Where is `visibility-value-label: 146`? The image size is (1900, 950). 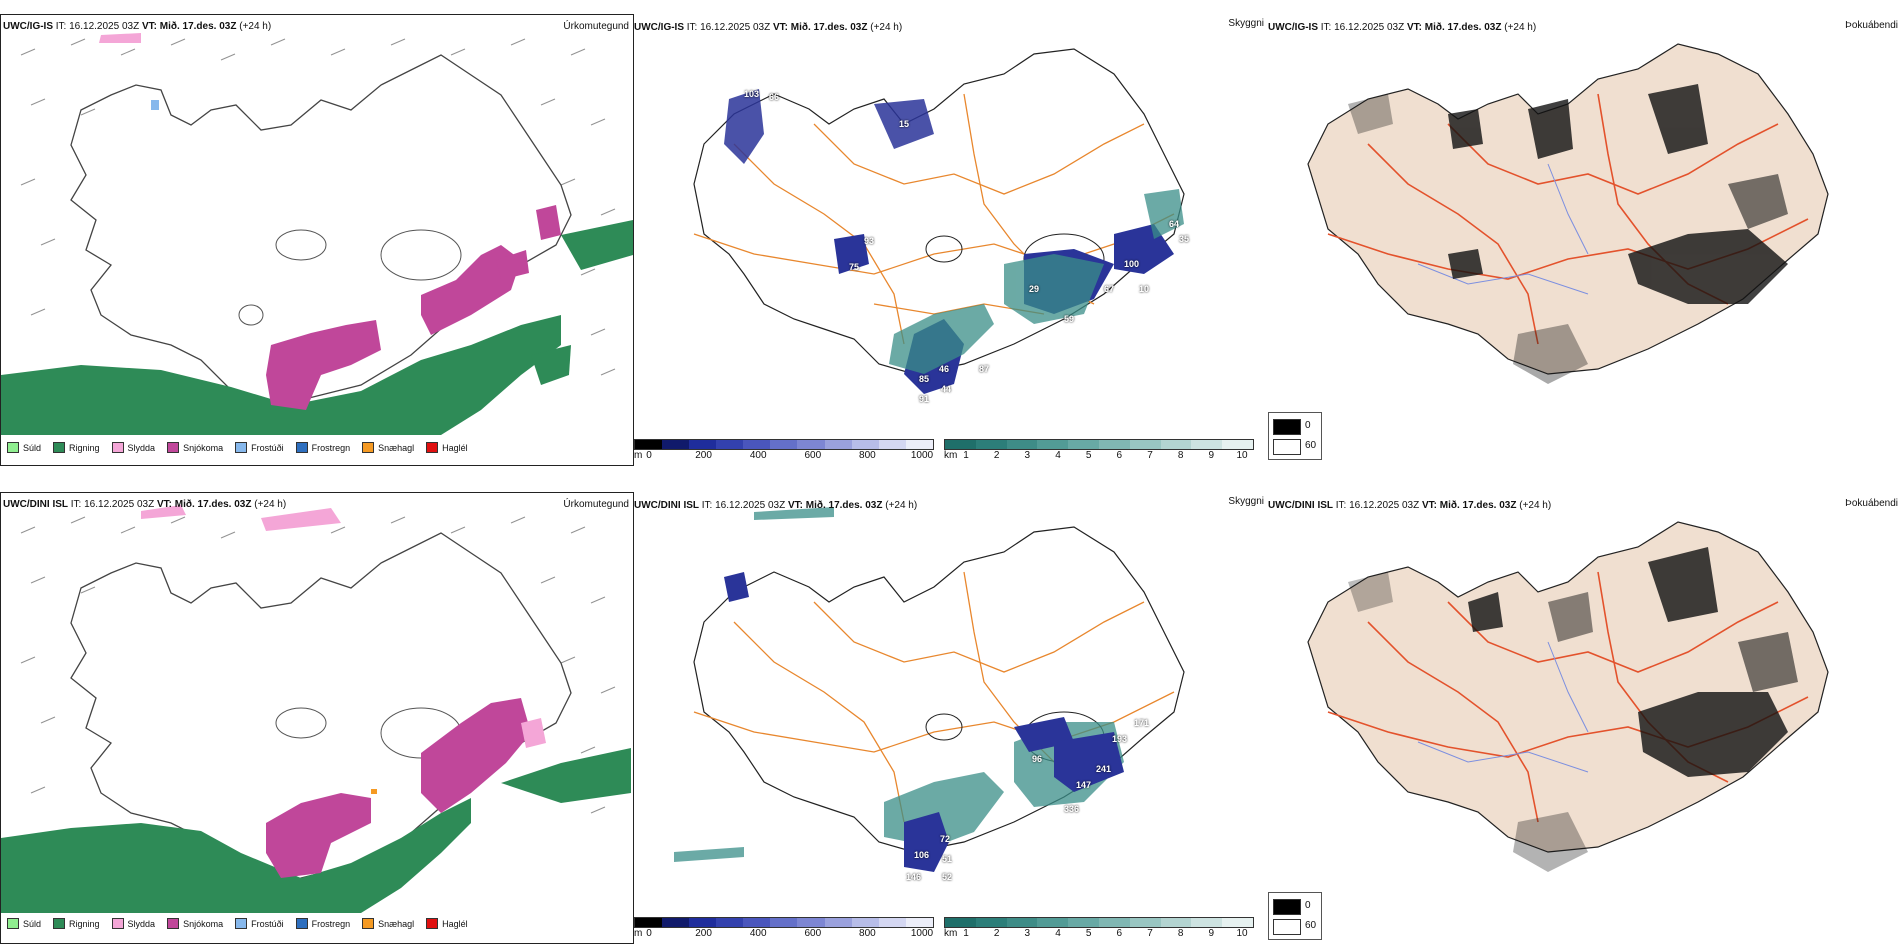
visibility-value-label: 146 is located at coordinates (914, 877).